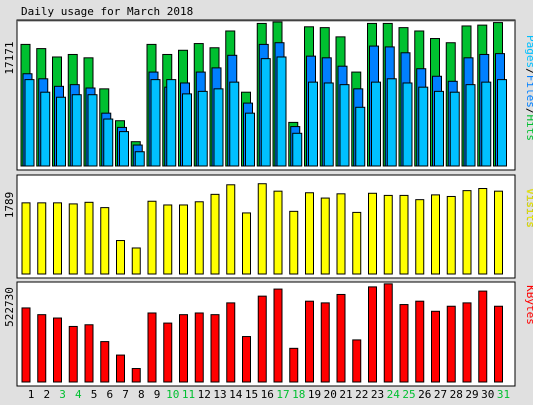 The image size is (533, 410). I want to click on day-label: 16, so click(267, 394).